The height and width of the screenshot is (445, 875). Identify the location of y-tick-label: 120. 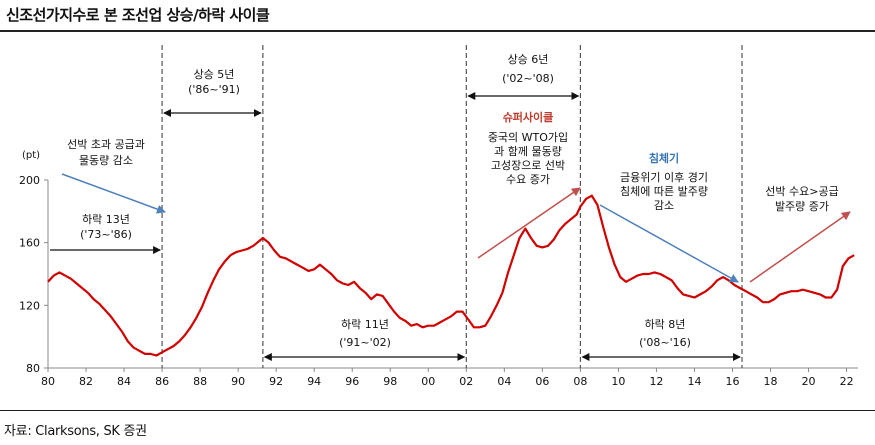
(29, 305).